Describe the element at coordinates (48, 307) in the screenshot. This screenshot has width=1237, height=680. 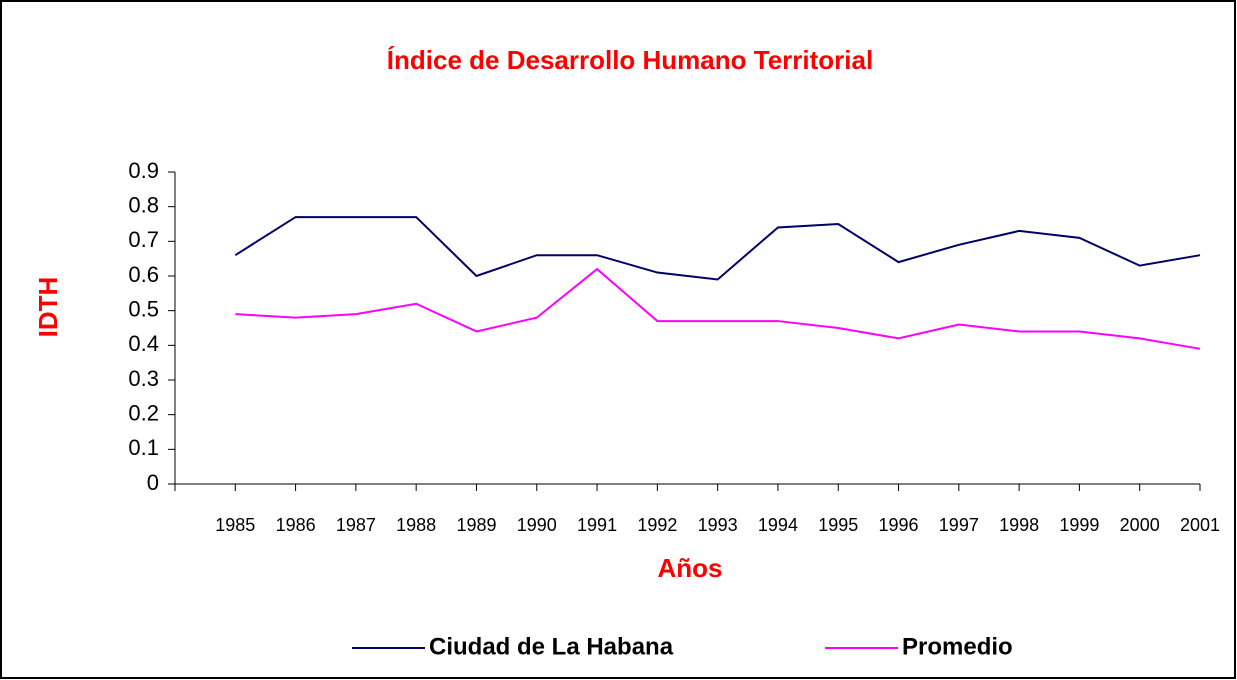
I see `y-axis-title: IDTH` at that location.